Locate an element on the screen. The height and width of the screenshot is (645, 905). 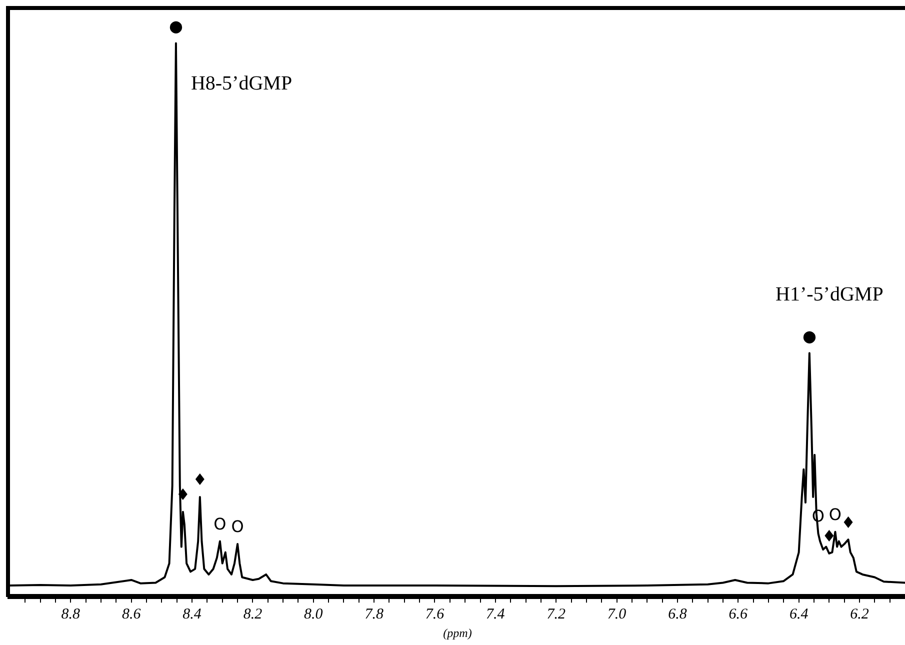
x-tick-label: 8.8 is located at coordinates (71, 614).